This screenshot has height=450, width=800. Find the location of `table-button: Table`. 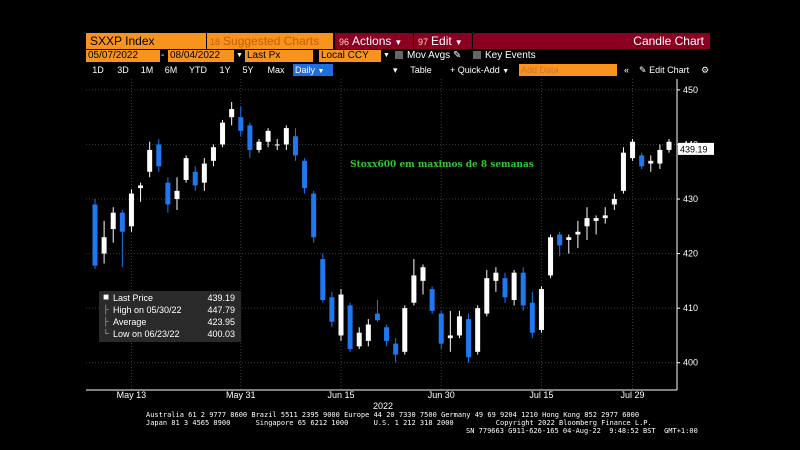

table-button: Table is located at coordinates (421, 70).